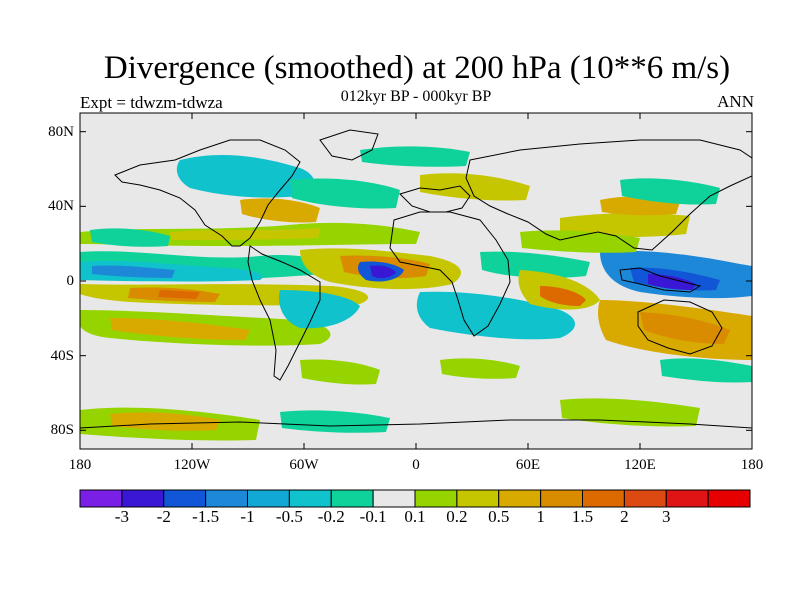  Describe the element at coordinates (151, 102) in the screenshot. I see `experiment-label: Expt = tdwzm-tdwza` at that location.